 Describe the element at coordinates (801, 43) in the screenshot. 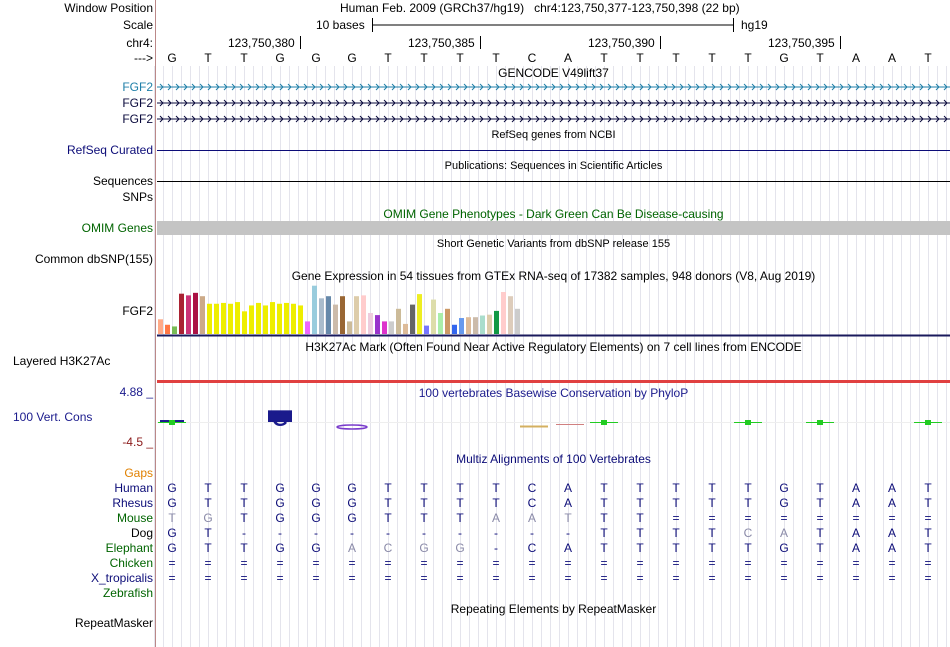

I see `tick-label-4: 123,750,395` at that location.